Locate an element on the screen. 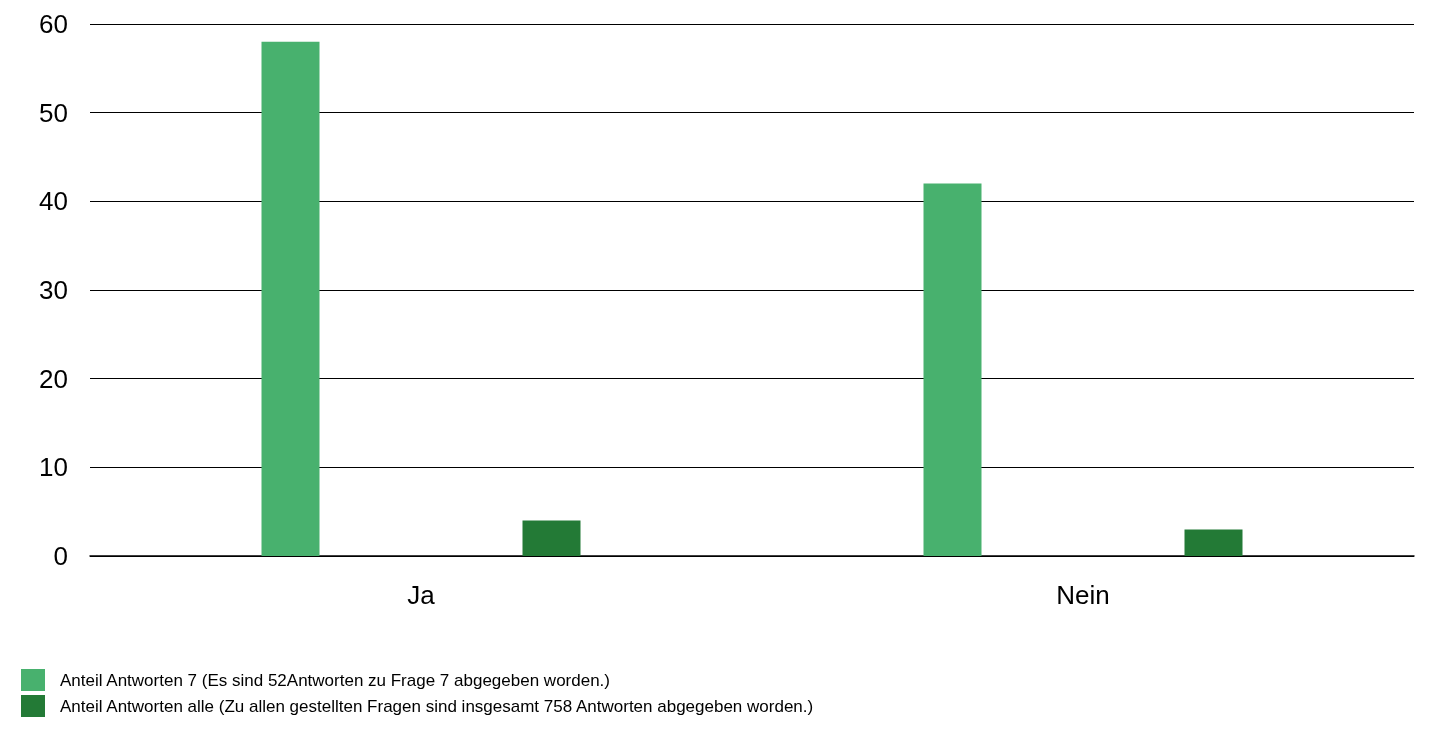  legend-label: Anteil Antworten alle (Zu allen gestellten Fragen sind insgesamt 758 Antworten abgegeben worden.) is located at coordinates (437, 706).